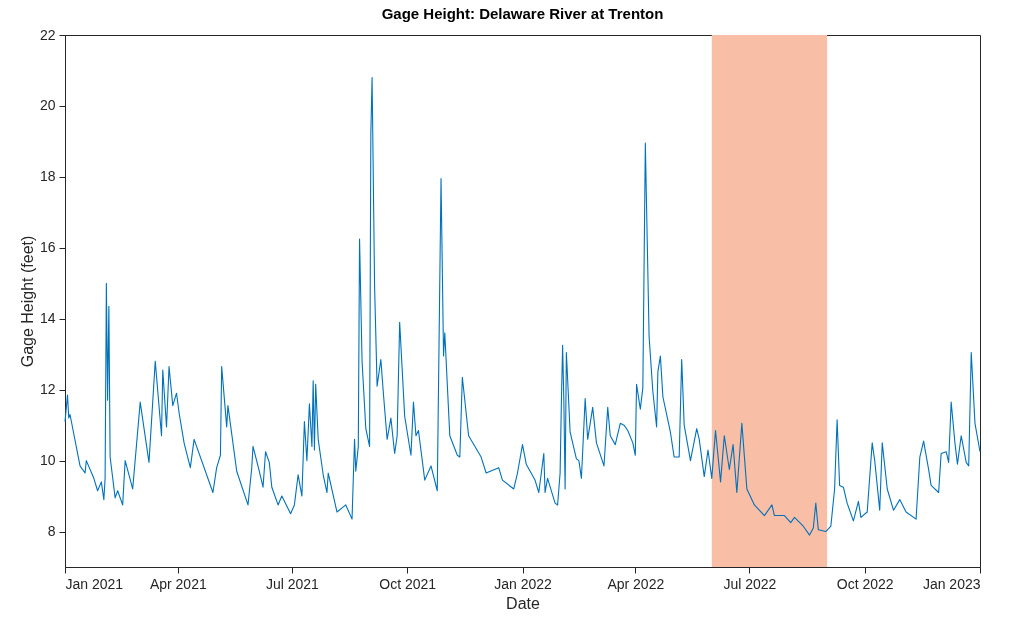 Image resolution: width=1030 pixels, height=621 pixels. Describe the element at coordinates (750, 583) in the screenshot. I see `x-tick-label: Jul 2022` at that location.